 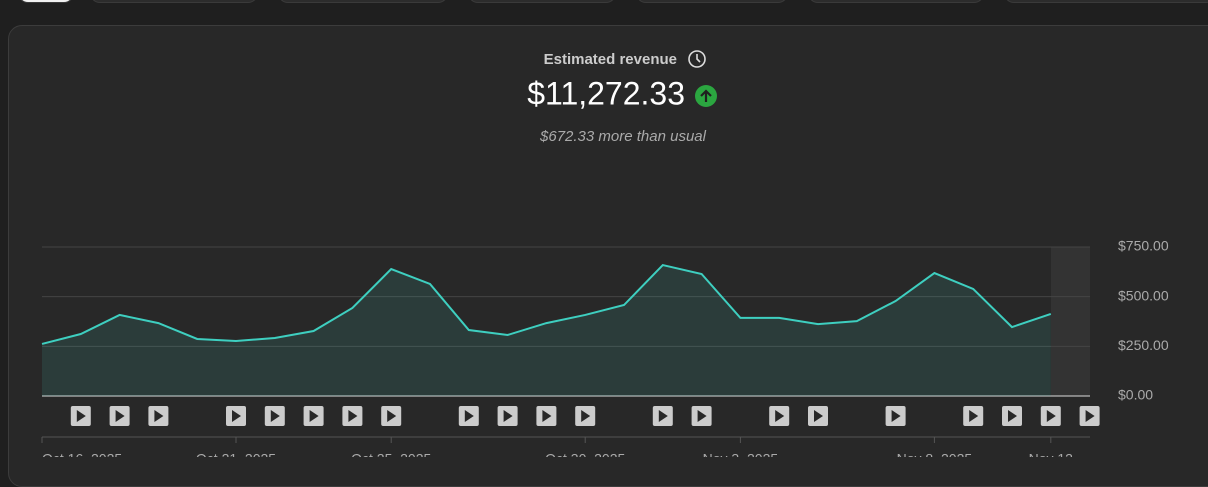 I want to click on metric-value: $11,272.33, so click(x=606, y=93).